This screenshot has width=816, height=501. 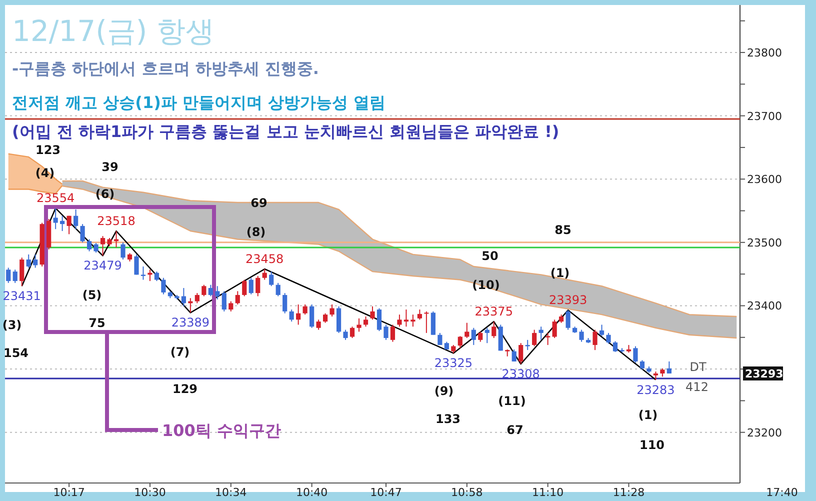 What do you see at coordinates (655, 389) in the screenshot?
I see `data-label: 23283` at bounding box center [655, 389].